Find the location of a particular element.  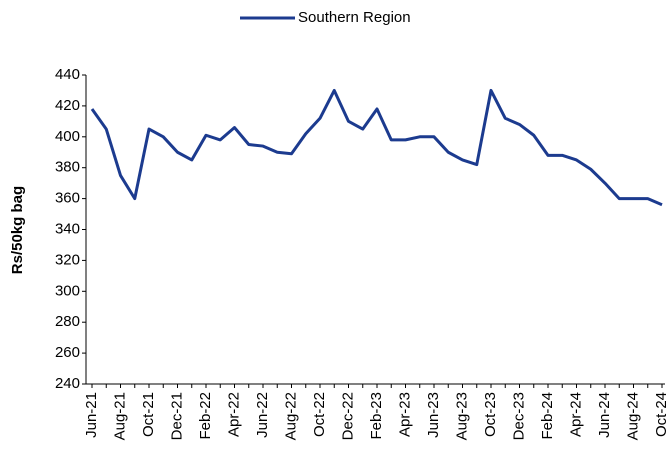

x-tick-label: Dec-23 is located at coordinates (518, 416).